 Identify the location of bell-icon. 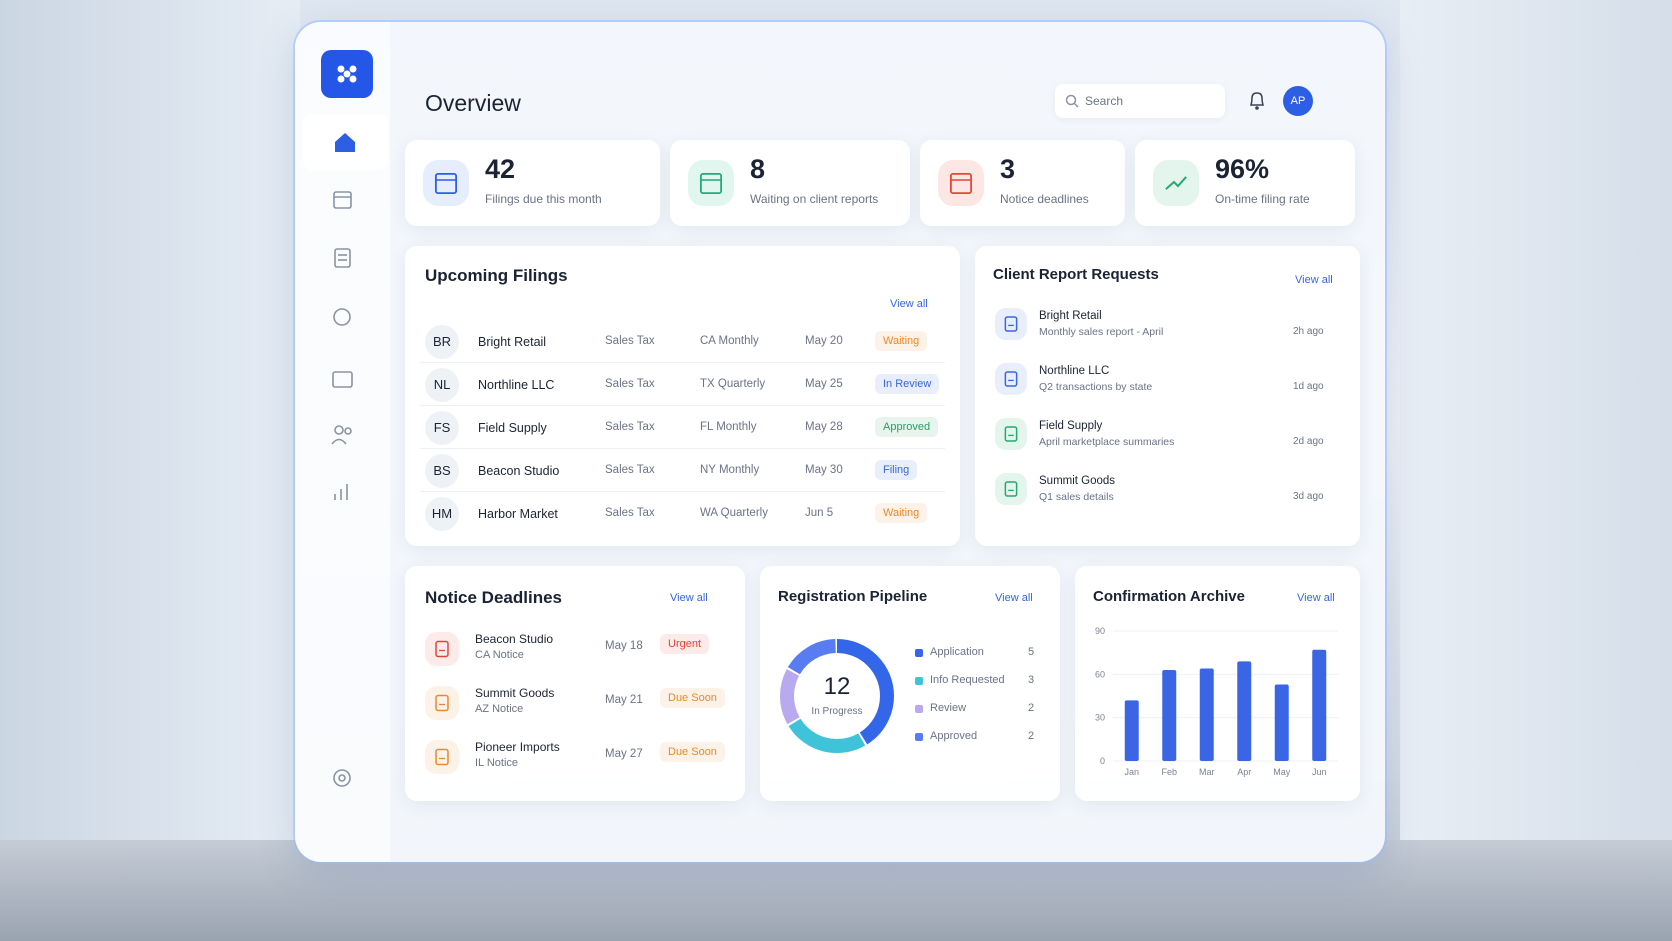
(1257, 101).